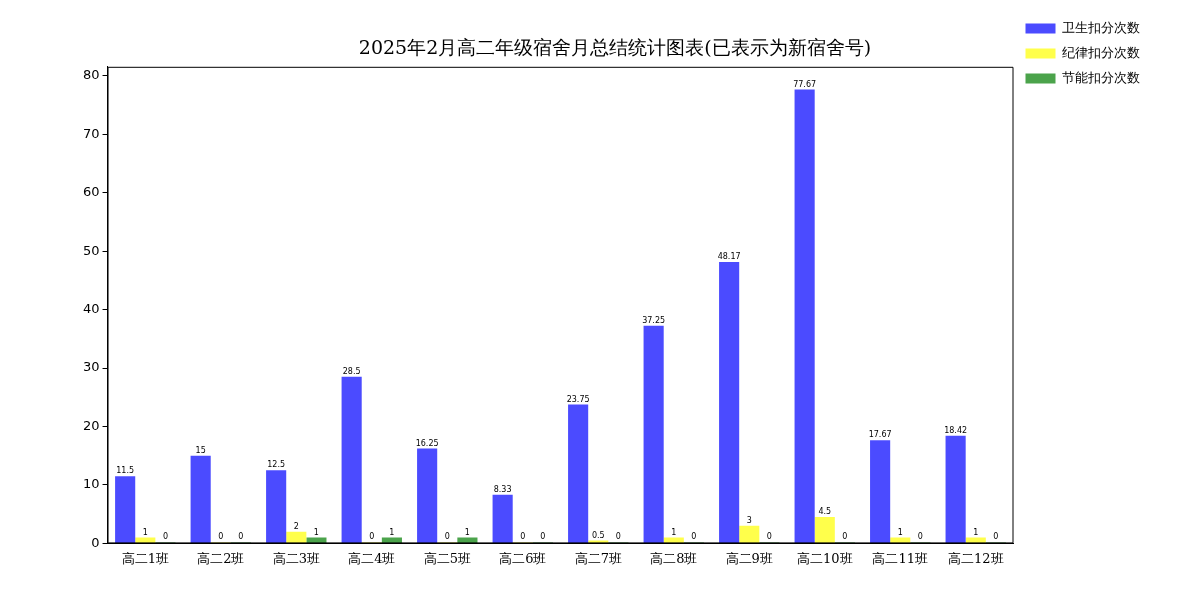 This screenshot has height=600, width=1200. What do you see at coordinates (674, 558) in the screenshot?
I see `x-tick-label: 高二8班` at bounding box center [674, 558].